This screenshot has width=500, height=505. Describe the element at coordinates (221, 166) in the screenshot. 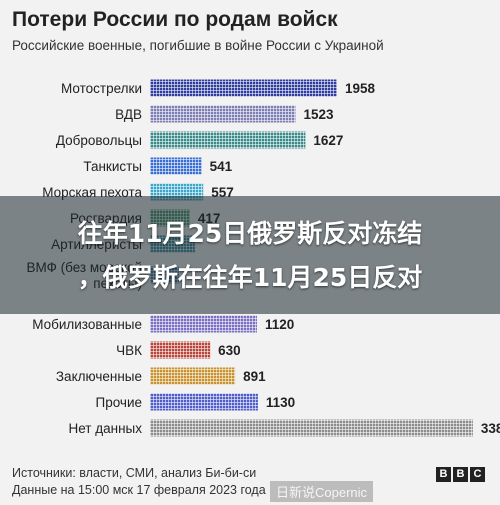

I see `value-label: 541` at that location.